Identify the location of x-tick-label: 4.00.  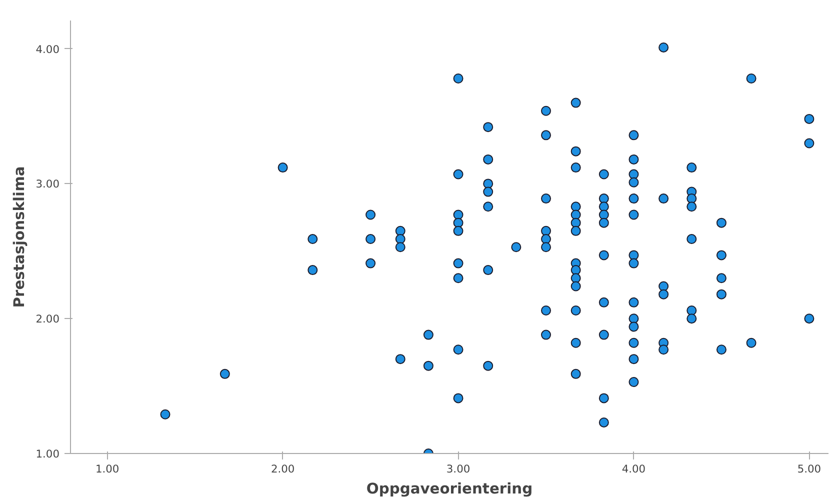
(634, 469).